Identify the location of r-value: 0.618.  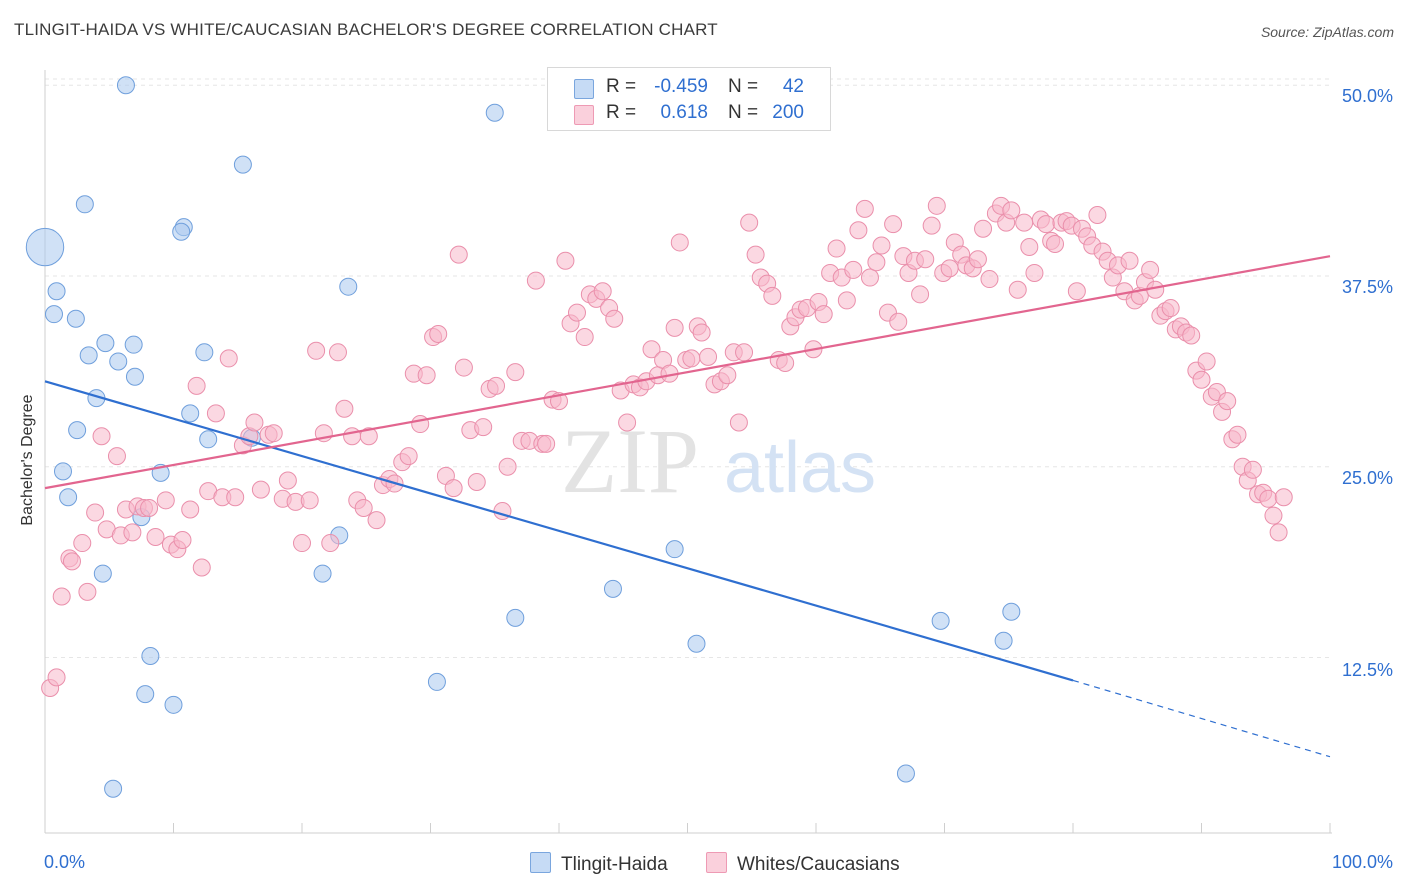
(684, 112).